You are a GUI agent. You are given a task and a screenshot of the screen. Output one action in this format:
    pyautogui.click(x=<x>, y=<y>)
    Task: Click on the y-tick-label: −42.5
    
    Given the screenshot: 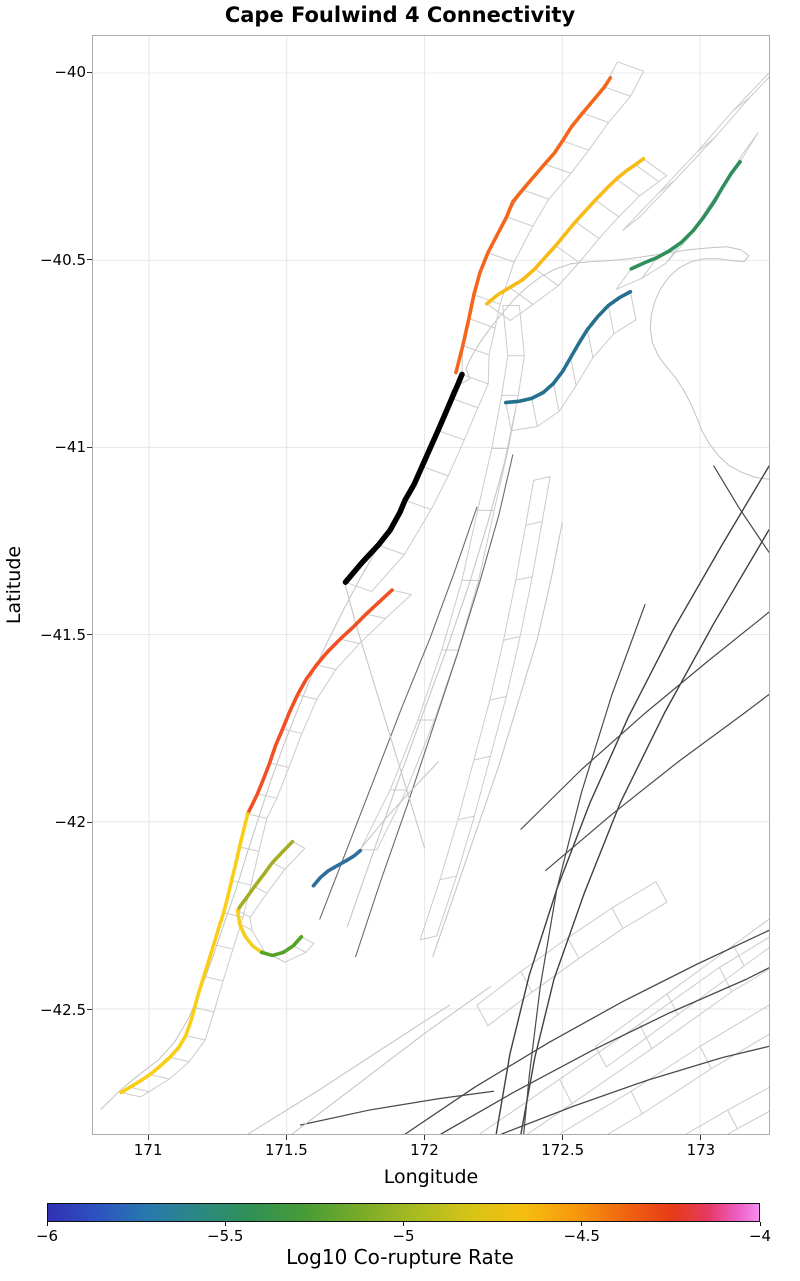 What is the action you would take?
    pyautogui.click(x=63, y=1009)
    